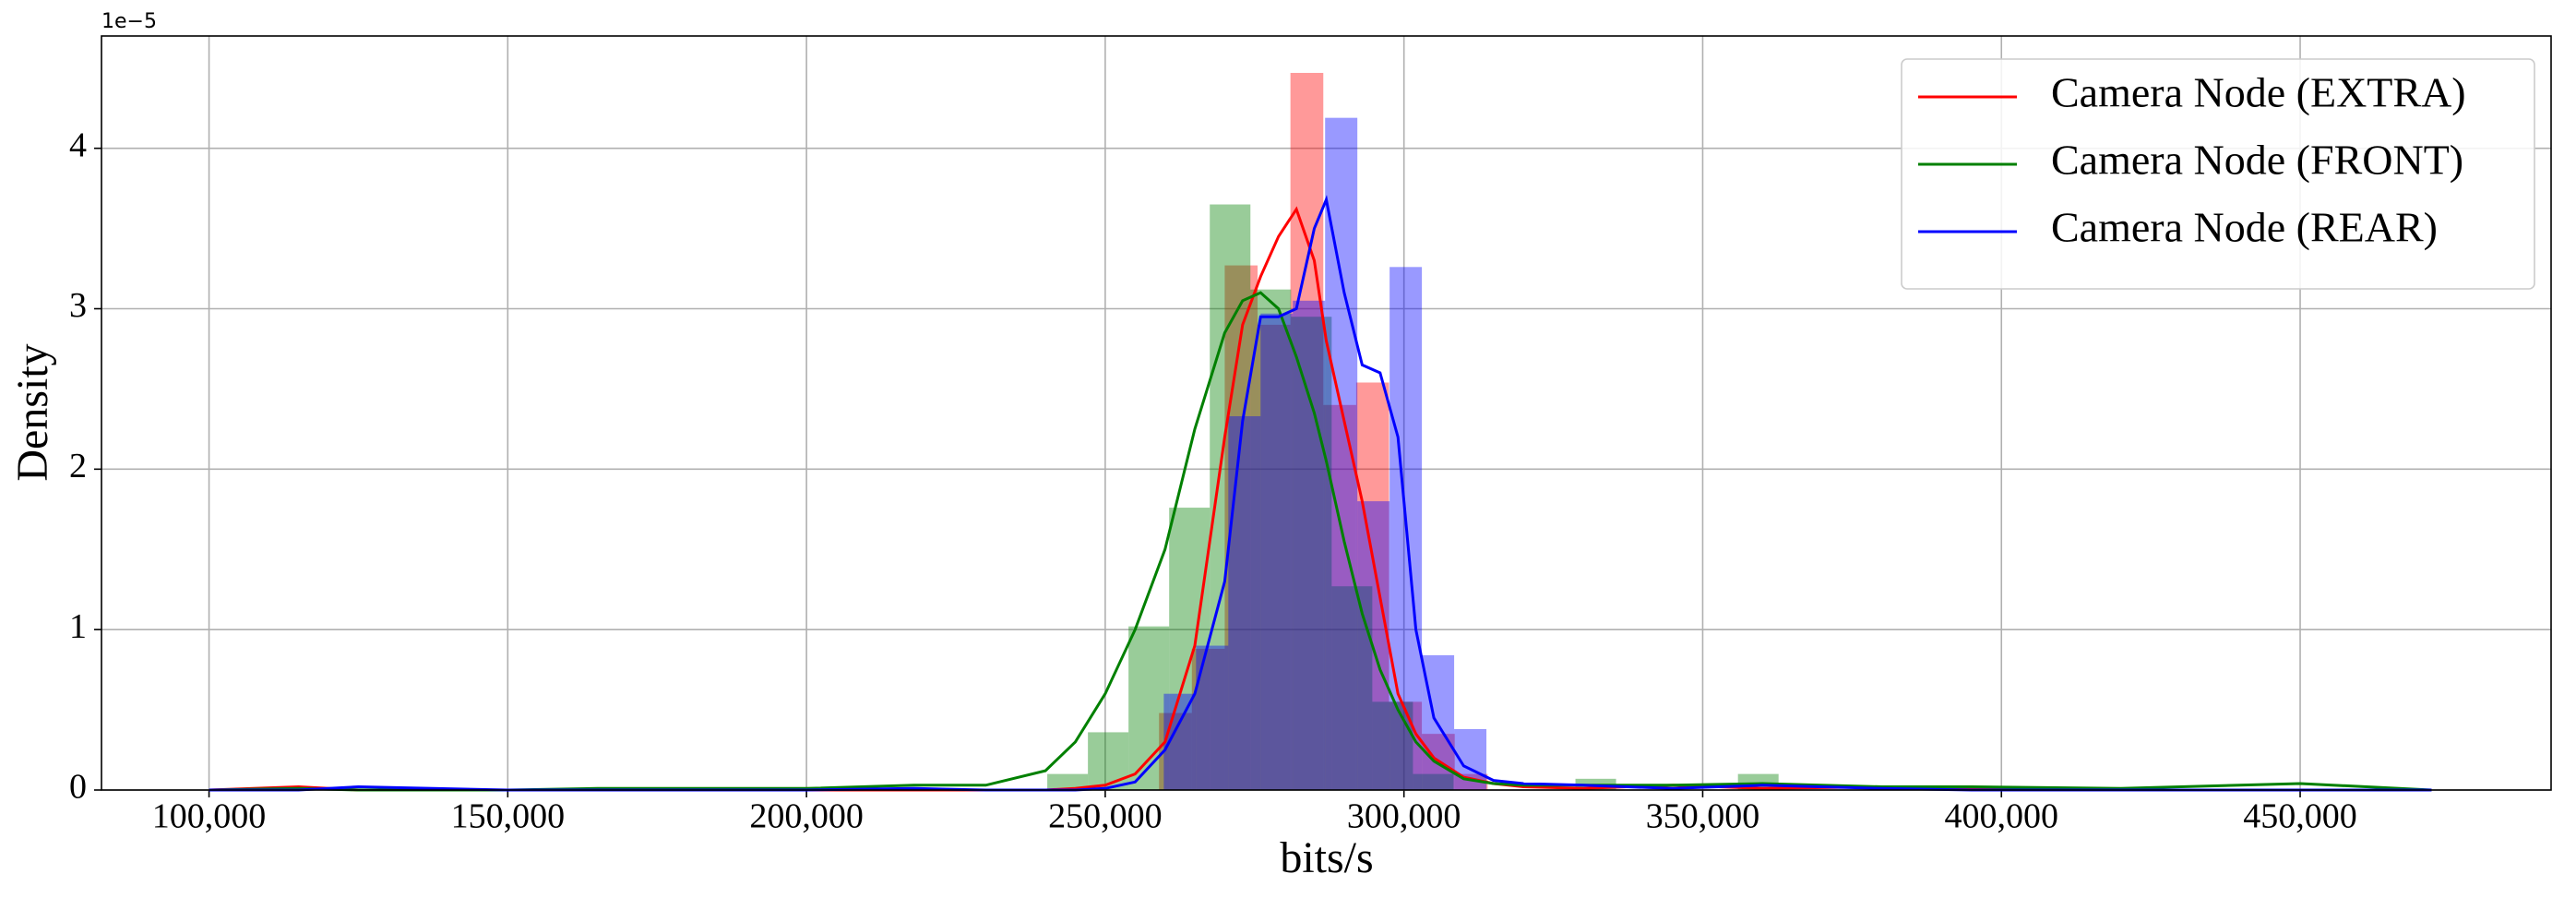  I want to click on legend-label: Camera Node (REAR), so click(2244, 228).